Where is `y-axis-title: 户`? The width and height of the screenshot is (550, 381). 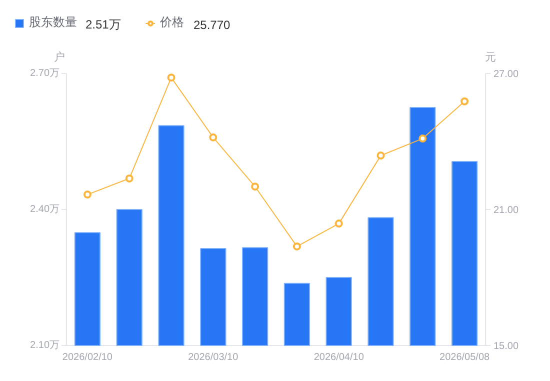
y-axis-title: 户 is located at coordinates (59, 57).